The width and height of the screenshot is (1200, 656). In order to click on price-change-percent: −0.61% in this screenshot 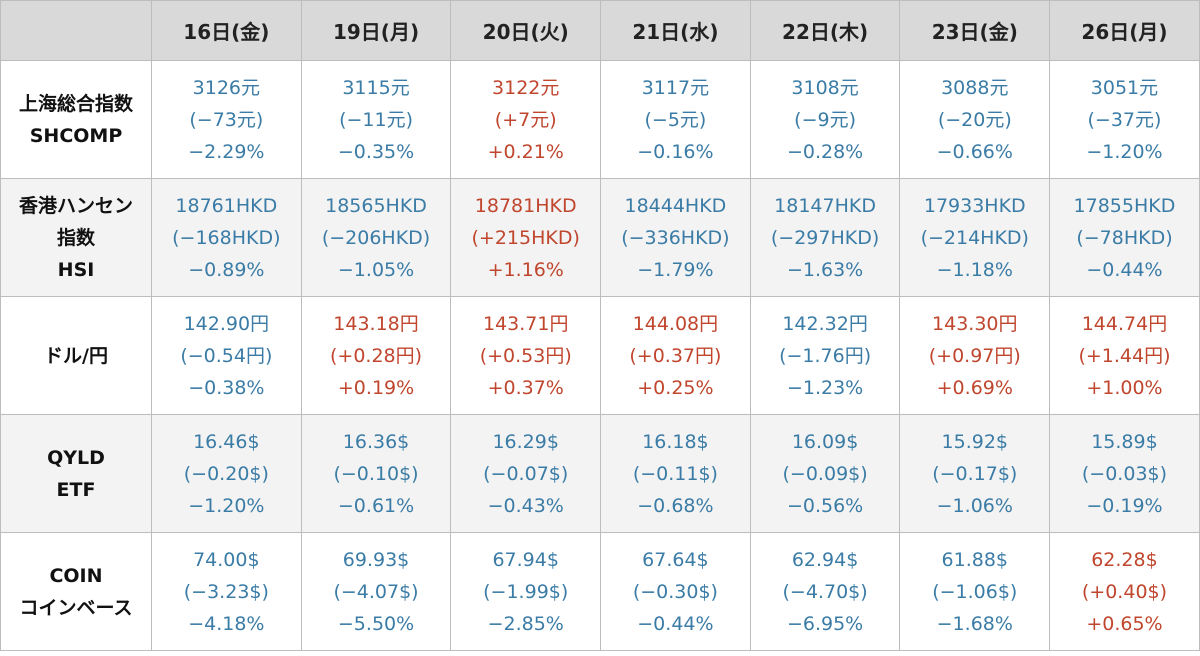, I will do `click(376, 505)`.